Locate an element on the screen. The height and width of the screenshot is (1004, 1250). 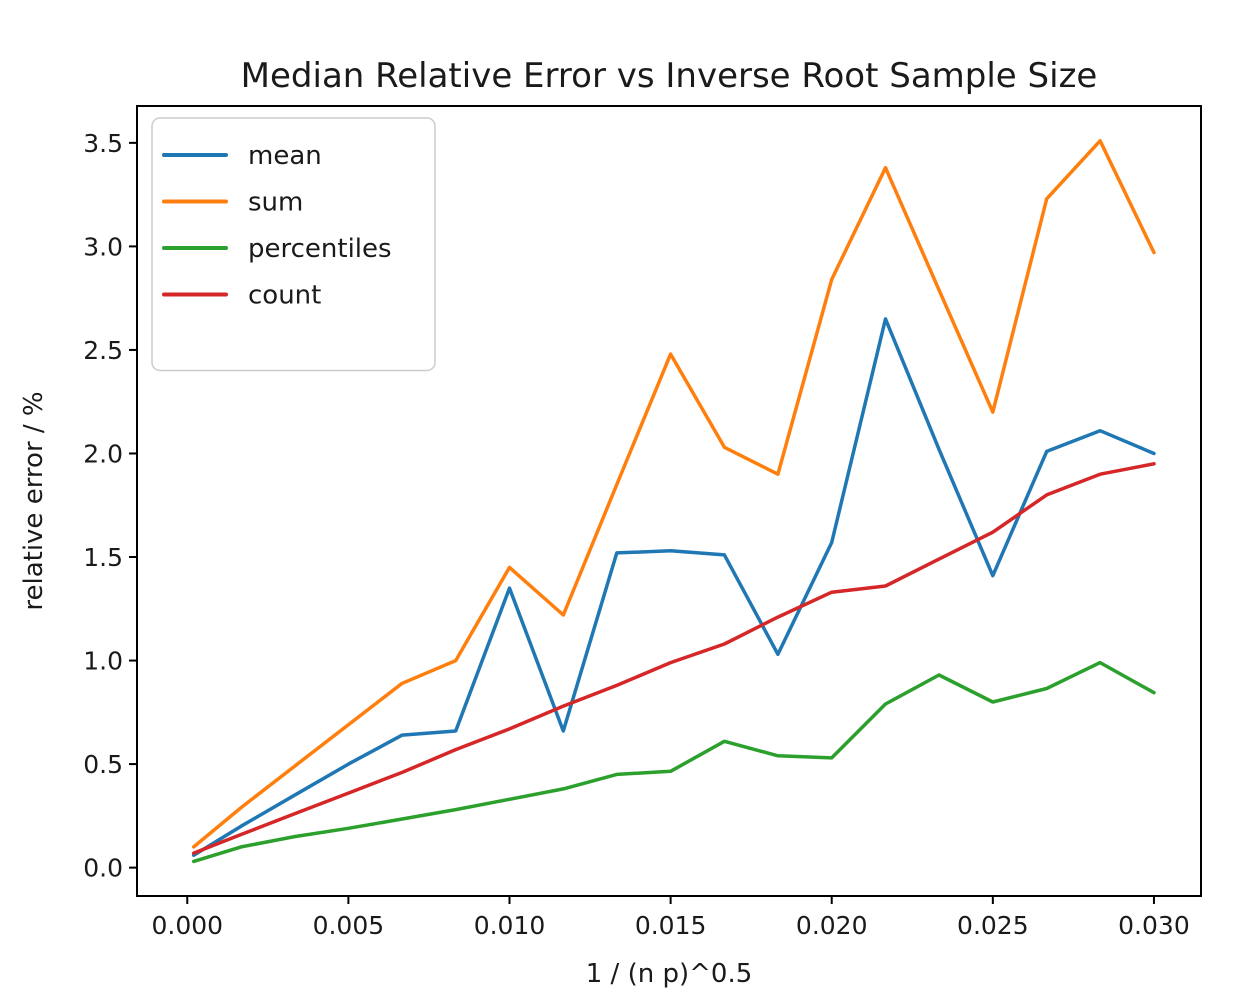
legend-box is located at coordinates (293, 244).